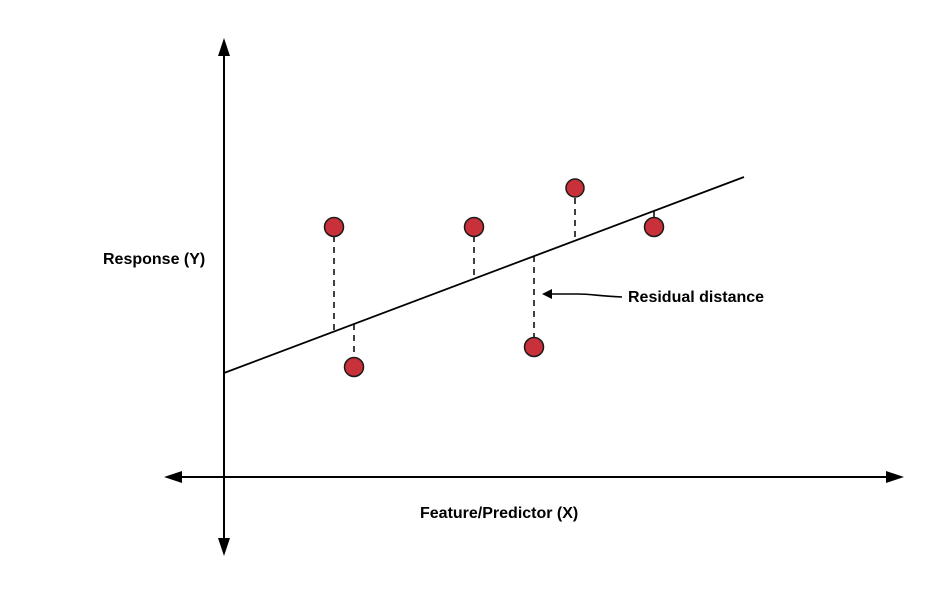  I want to click on y-axis-label: Response (Y), so click(154, 259).